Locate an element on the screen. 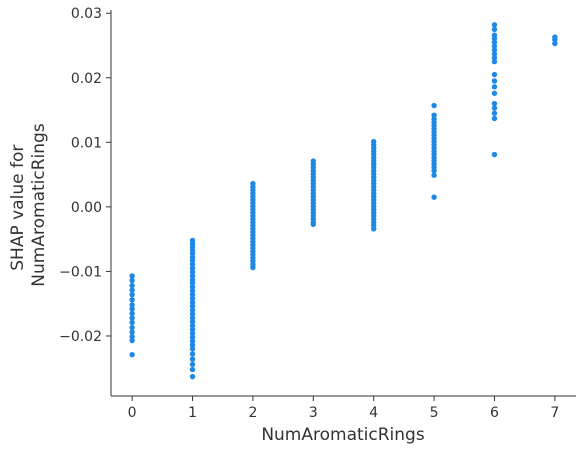 The image size is (585, 453). x-tick-label: 3 is located at coordinates (313, 413).